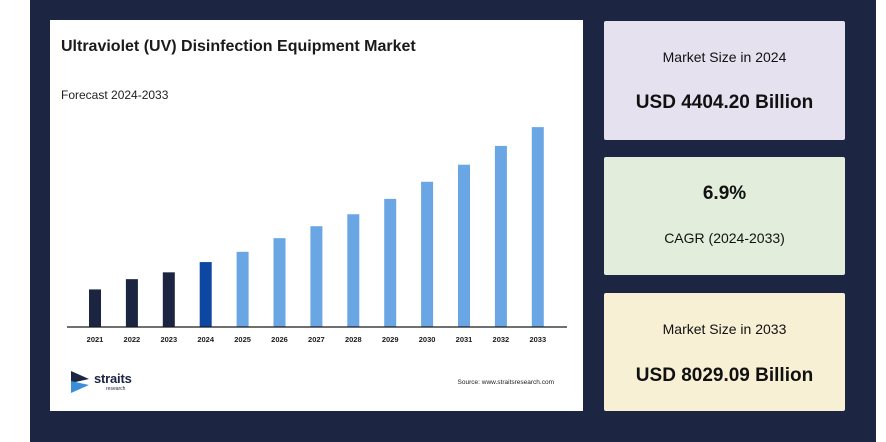 The image size is (886, 442). What do you see at coordinates (427, 339) in the screenshot?
I see `x-tick-label: 2030` at bounding box center [427, 339].